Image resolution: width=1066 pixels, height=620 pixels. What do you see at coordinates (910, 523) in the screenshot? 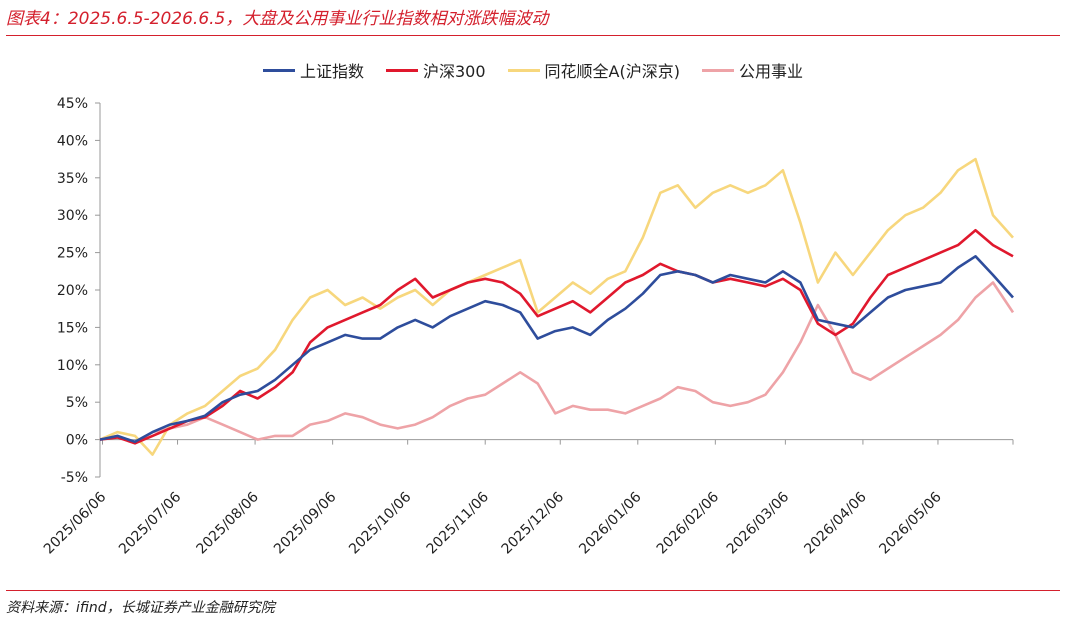
I see `x-tick-label: 2026/05/06` at bounding box center [910, 523].